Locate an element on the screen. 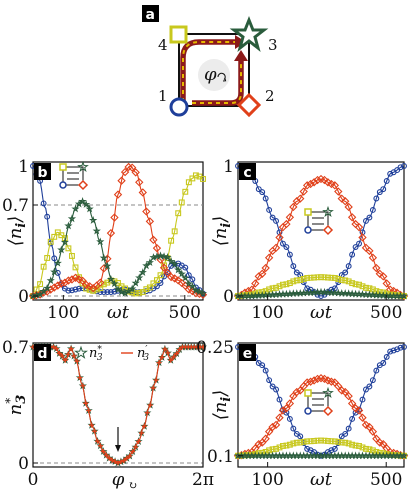  inset-plaquette-frame is located at coordinates (318, 221).